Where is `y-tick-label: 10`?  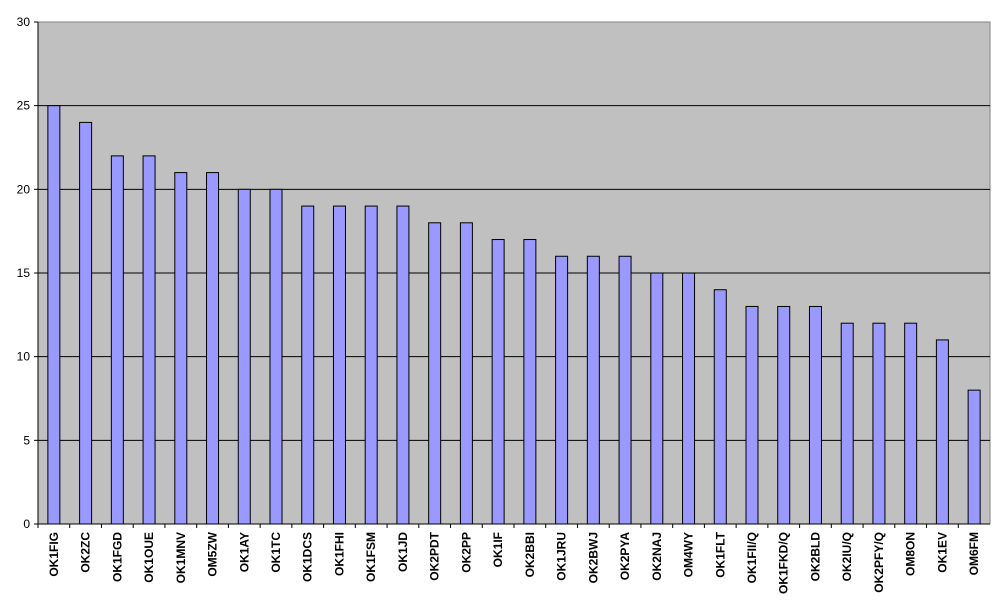
y-tick-label: 10 is located at coordinates (24, 357).